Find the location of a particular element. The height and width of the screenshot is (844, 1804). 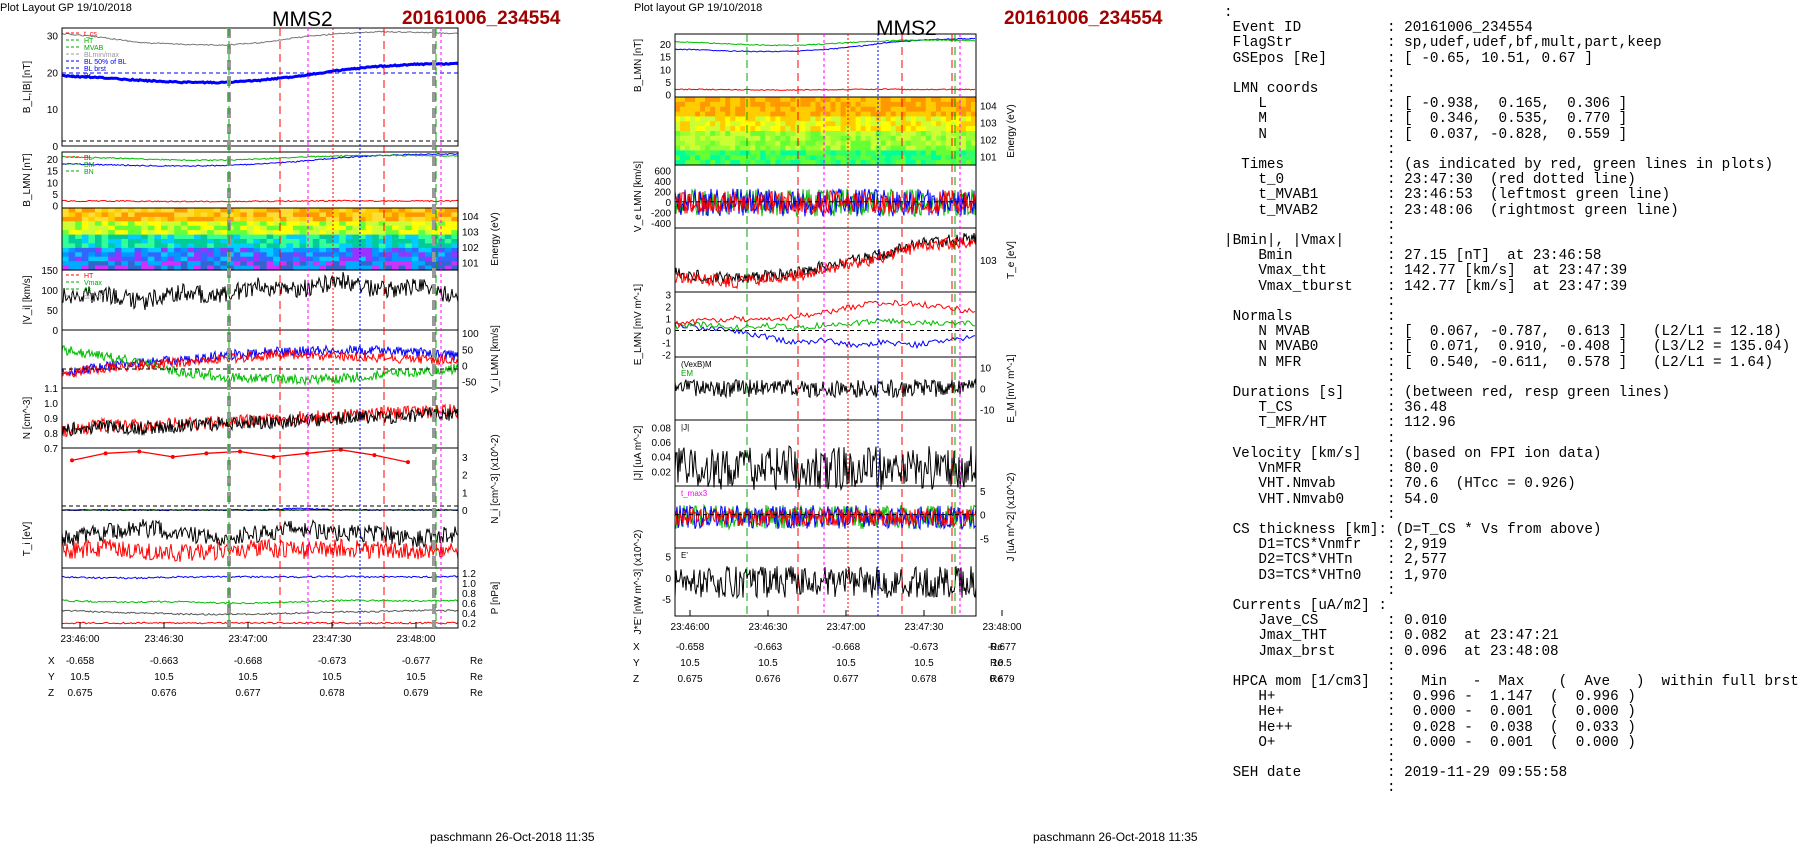

xtick-label: 23:48:00 is located at coordinates (416, 639).